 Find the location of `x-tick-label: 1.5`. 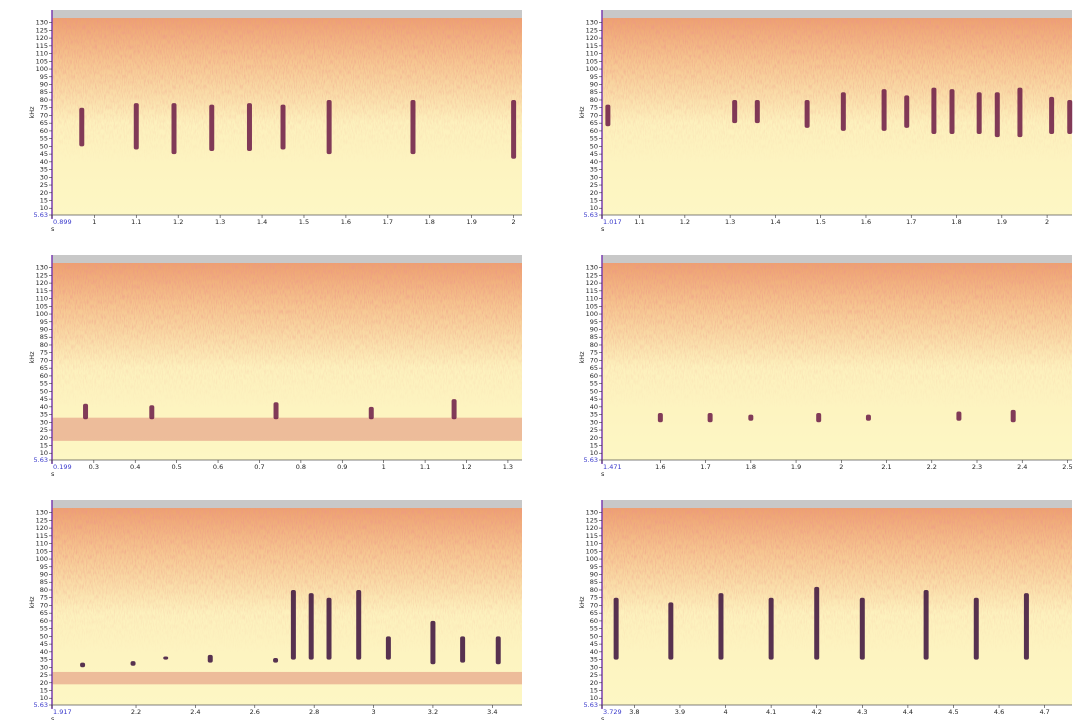

x-tick-label: 1.5 is located at coordinates (304, 222).